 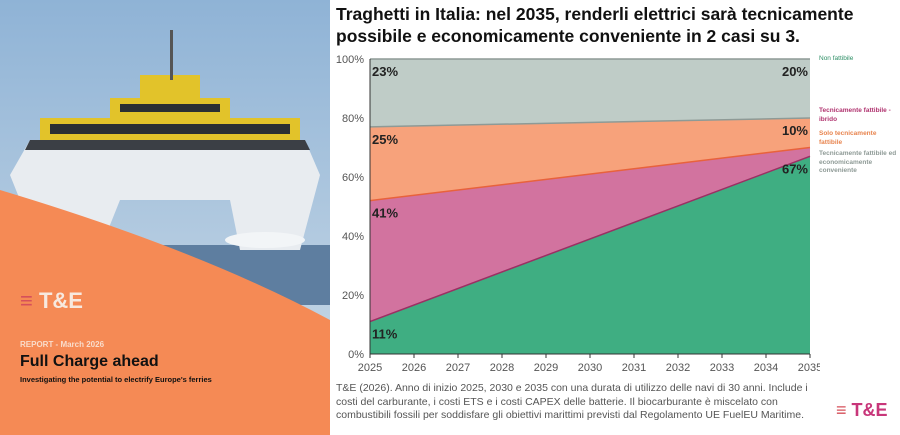 What do you see at coordinates (546, 368) in the screenshot?
I see `x-tick-label: 2029` at bounding box center [546, 368].